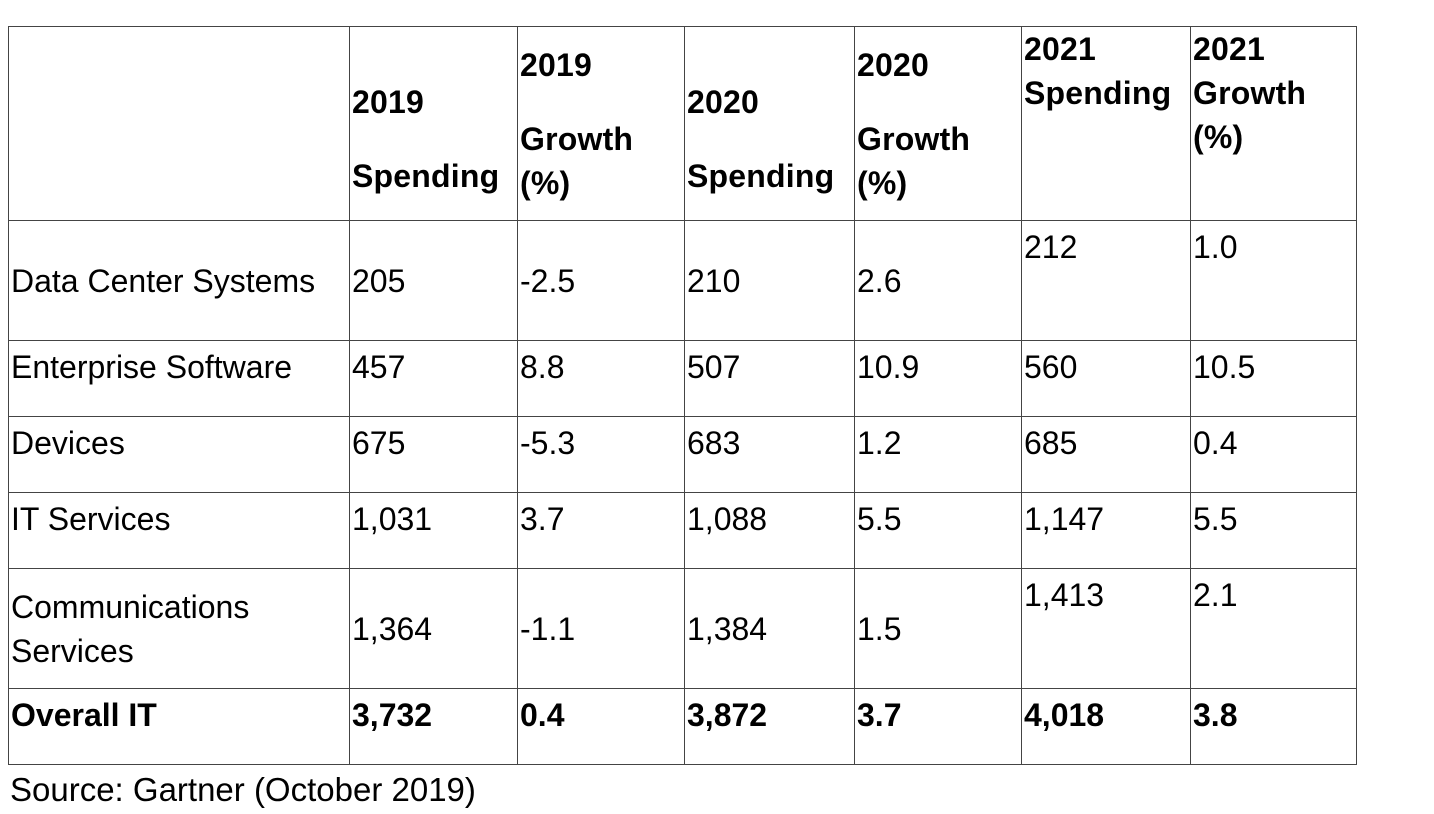 The image size is (1434, 814). What do you see at coordinates (179, 454) in the screenshot?
I see `segment-label: Devices` at bounding box center [179, 454].